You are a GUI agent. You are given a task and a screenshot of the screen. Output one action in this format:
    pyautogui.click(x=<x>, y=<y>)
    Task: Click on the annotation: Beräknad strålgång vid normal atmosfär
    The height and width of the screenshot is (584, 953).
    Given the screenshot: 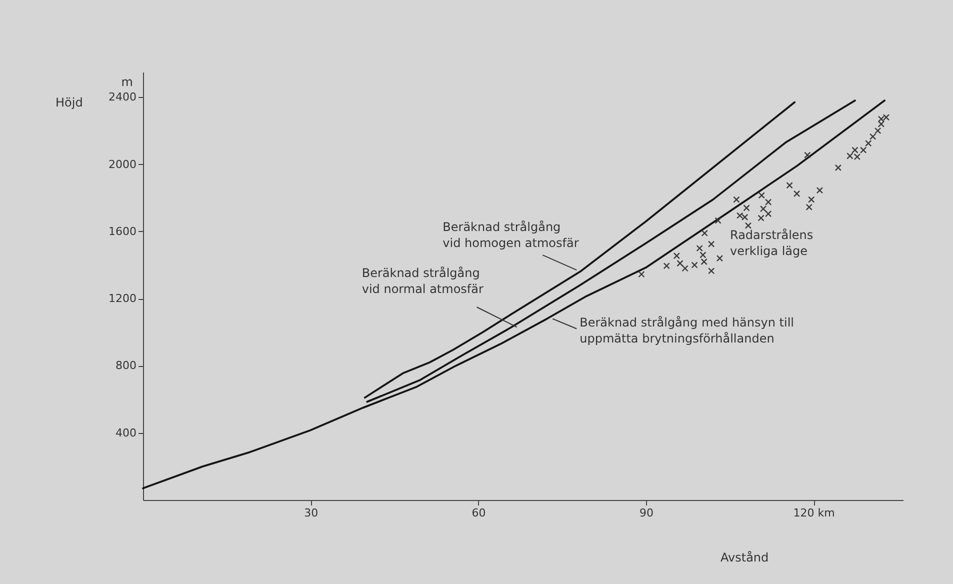 What is the action you would take?
    pyautogui.click(x=423, y=281)
    